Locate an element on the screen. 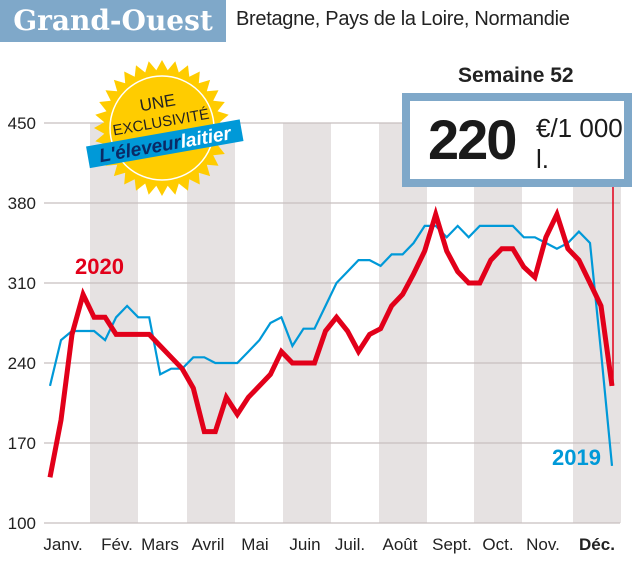  x-tick-label: Août is located at coordinates (400, 544).